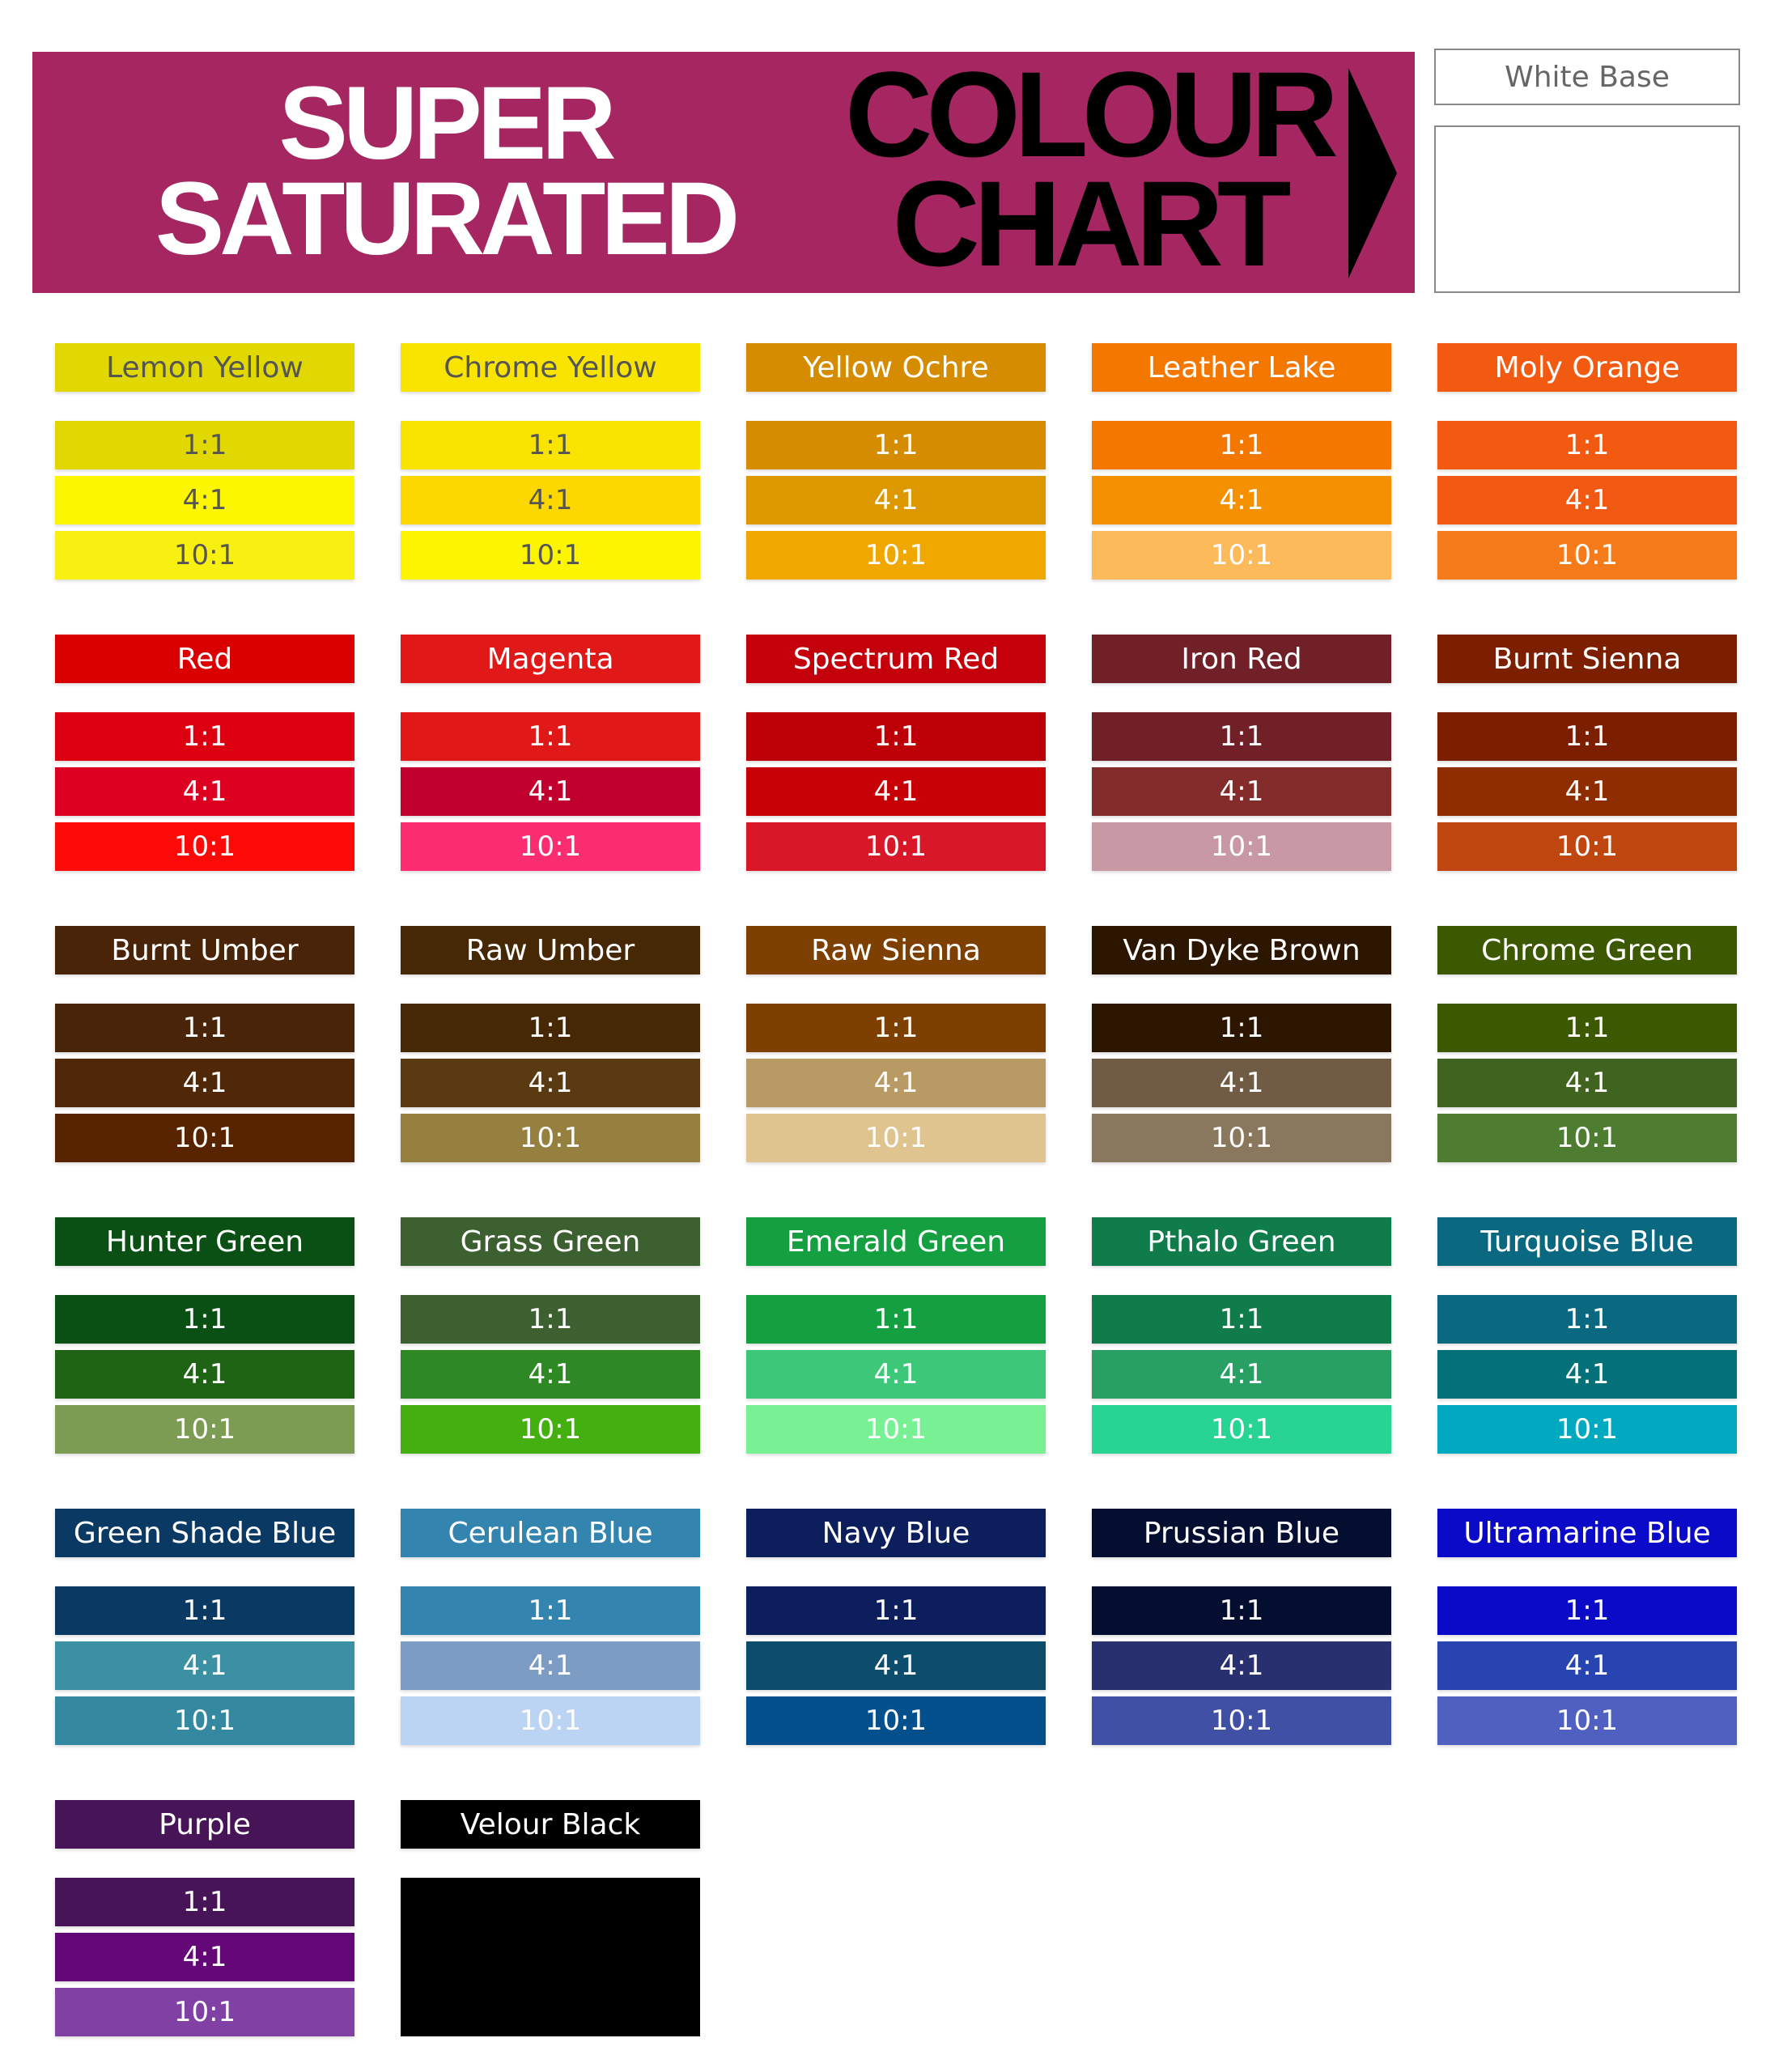 Image resolution: width=1783 pixels, height=2072 pixels. I want to click on colour-name: Iron Red, so click(1241, 659).